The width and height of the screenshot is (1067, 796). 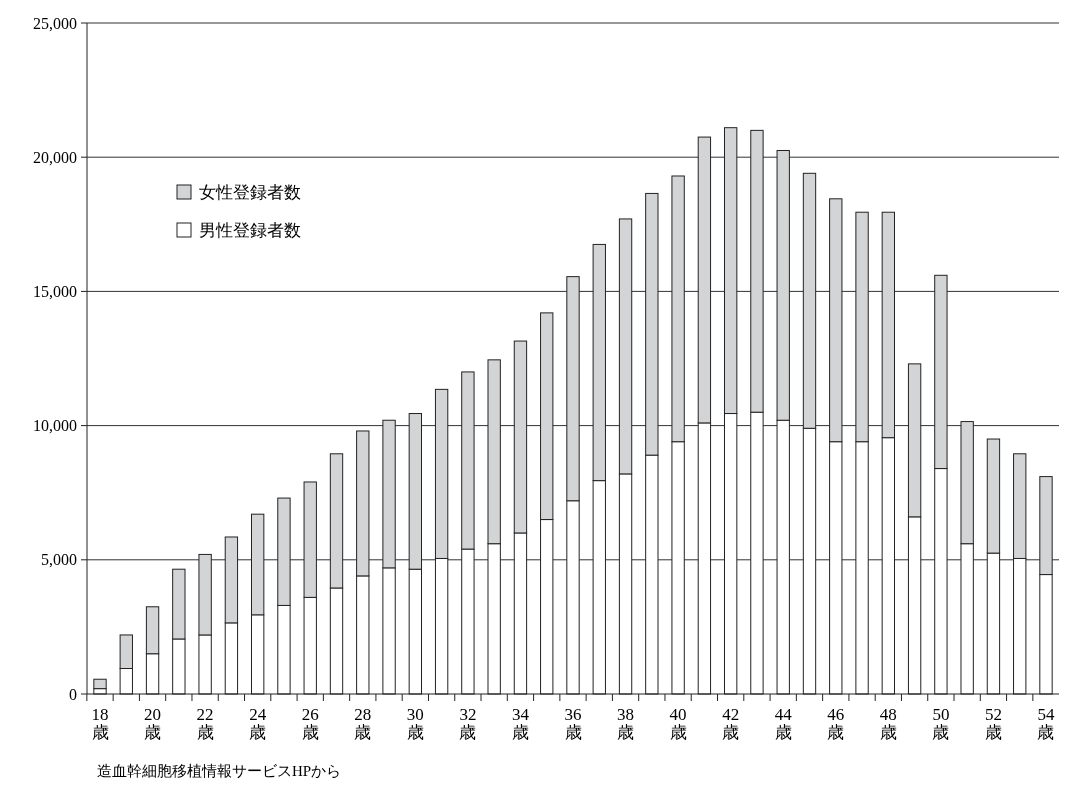 What do you see at coordinates (888, 723) in the screenshot?
I see `x-tick-label: 48歳` at bounding box center [888, 723].